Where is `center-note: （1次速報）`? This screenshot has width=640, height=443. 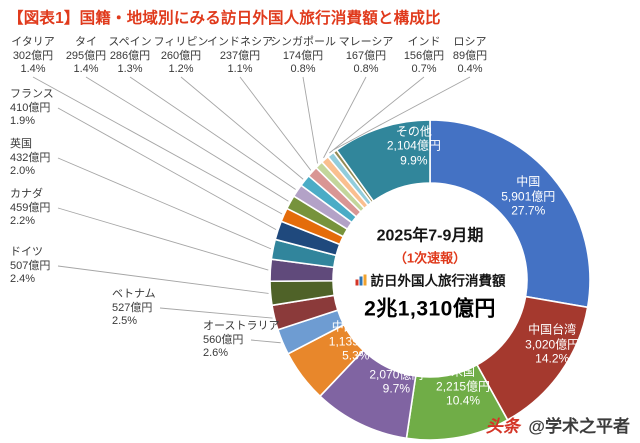
center-note: （1次速報） is located at coordinates (430, 258).